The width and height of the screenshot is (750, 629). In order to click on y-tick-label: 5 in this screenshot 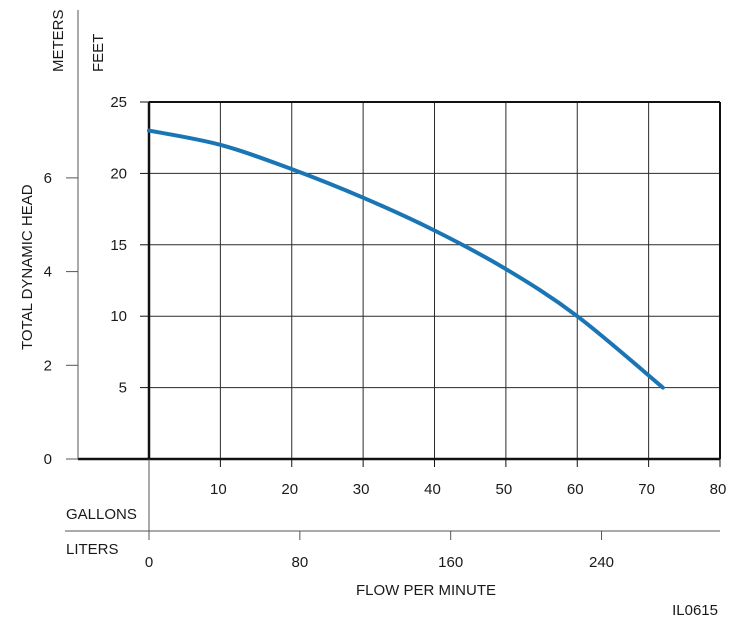, I will do `click(123, 388)`.